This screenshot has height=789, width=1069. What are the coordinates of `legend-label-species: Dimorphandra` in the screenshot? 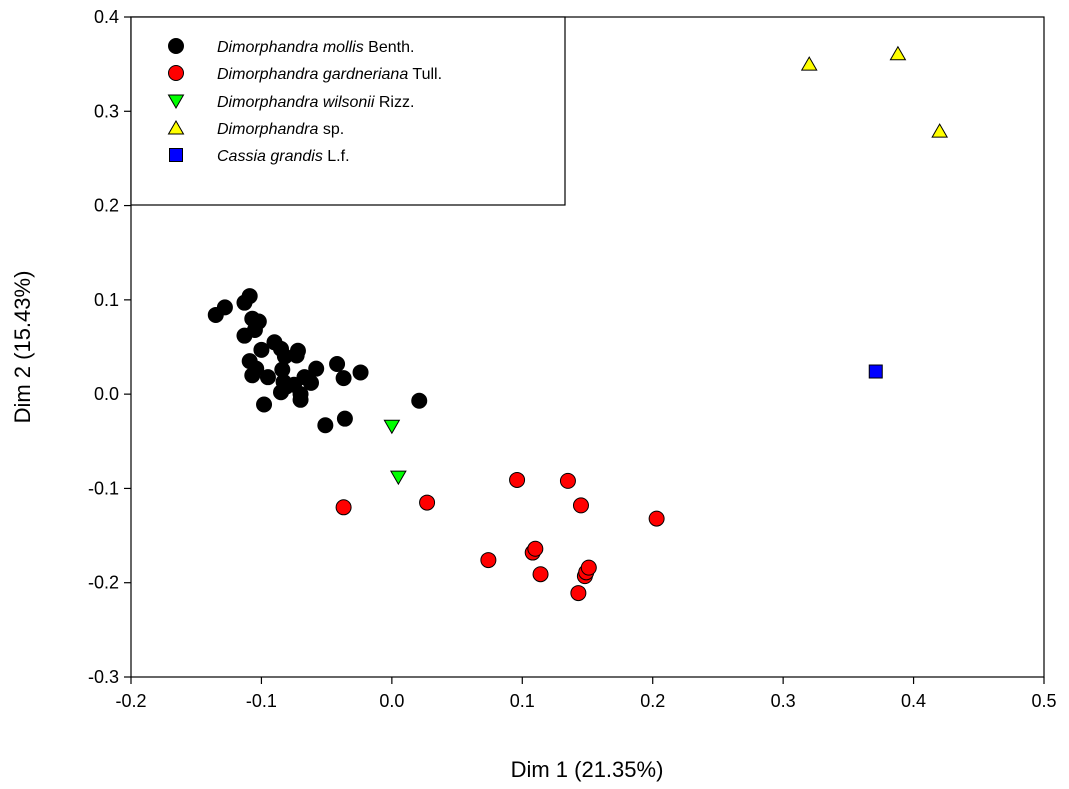 It's located at (267, 129).